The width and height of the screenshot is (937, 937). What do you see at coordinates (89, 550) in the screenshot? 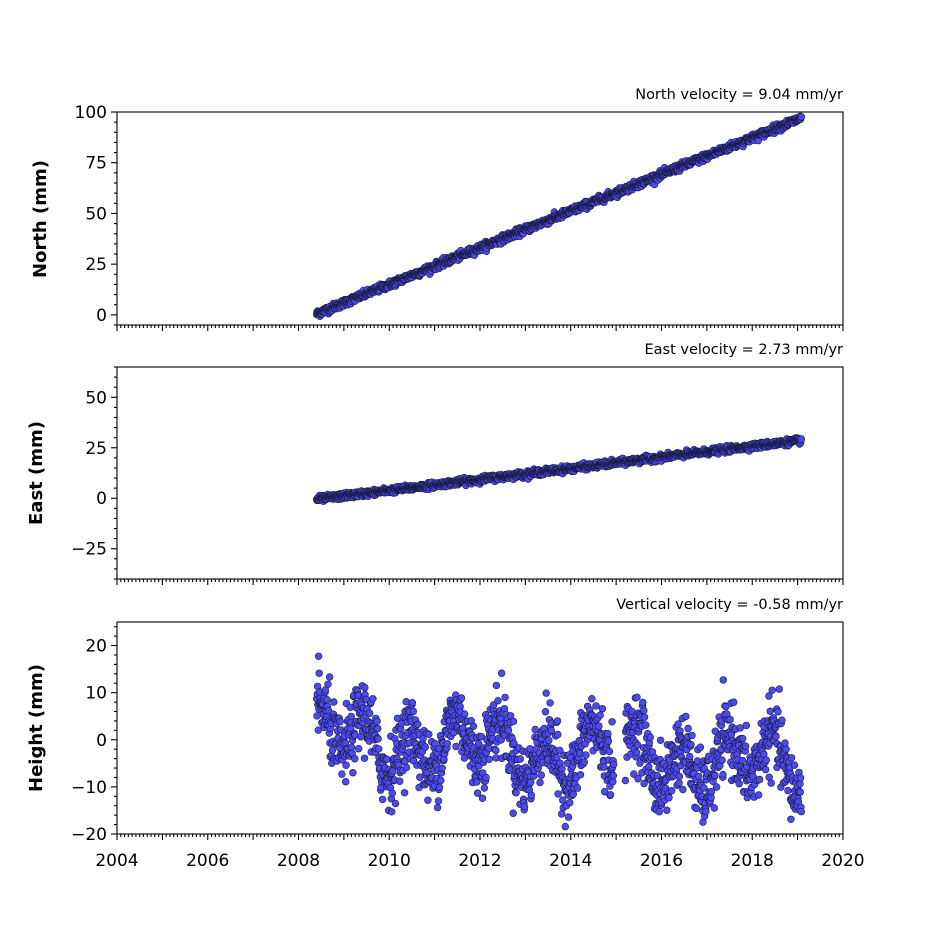
I see `y-tick-label: −25` at bounding box center [89, 550].